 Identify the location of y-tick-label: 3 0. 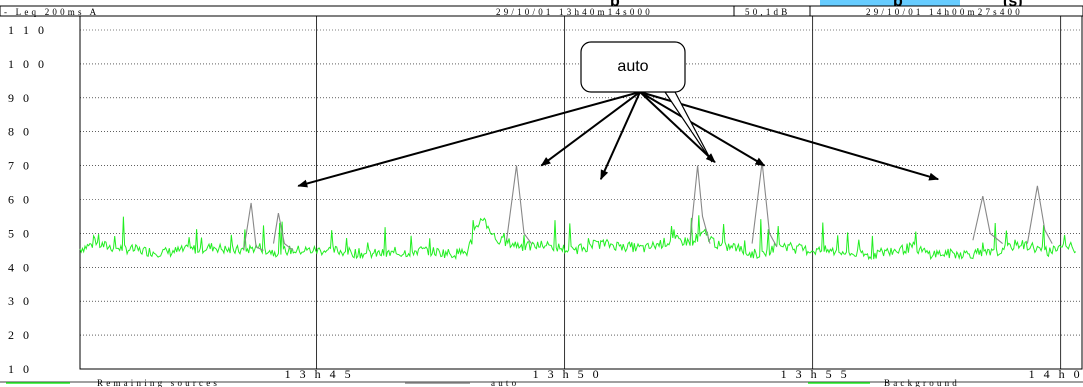
(20, 301).